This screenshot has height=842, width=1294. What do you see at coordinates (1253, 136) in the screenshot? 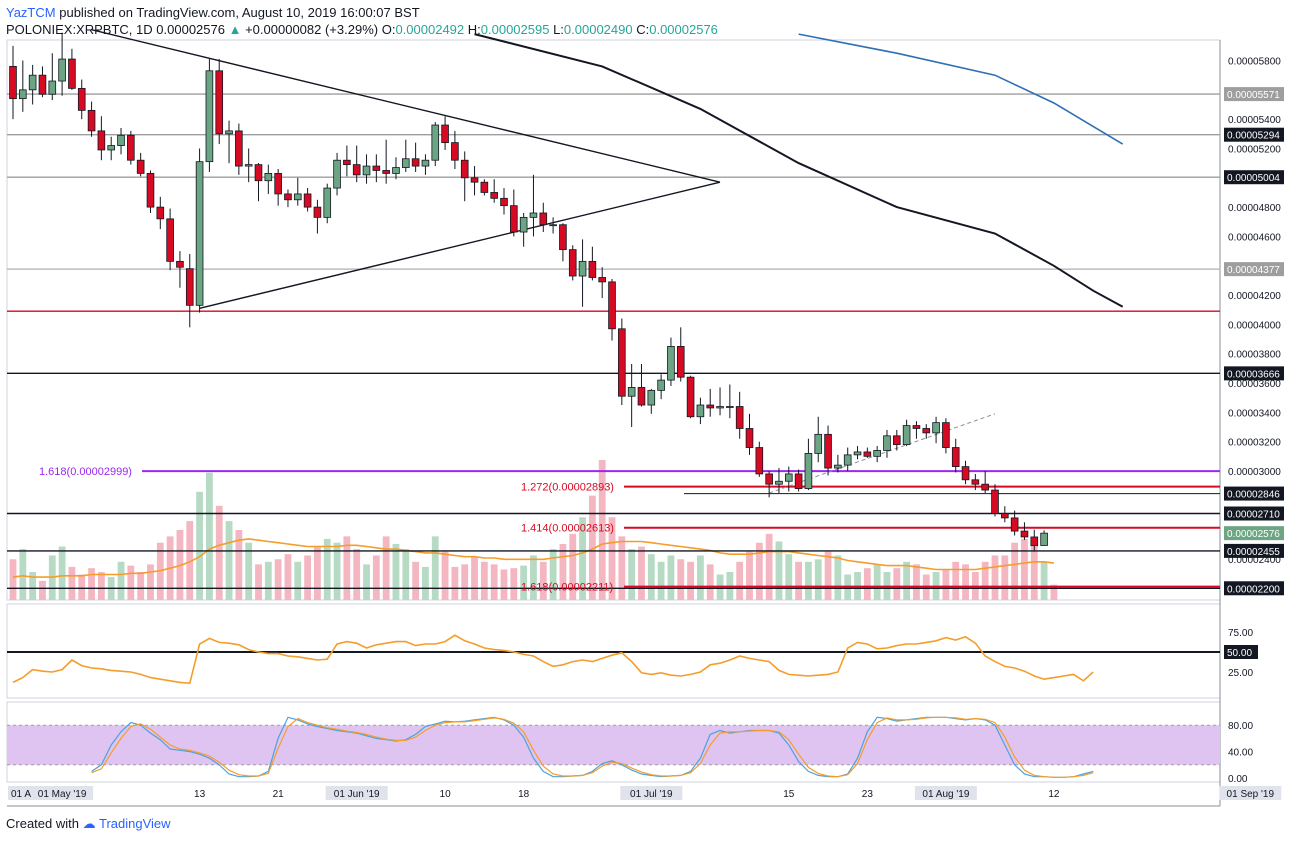
I see `price-label: 0.00005294` at bounding box center [1253, 136].